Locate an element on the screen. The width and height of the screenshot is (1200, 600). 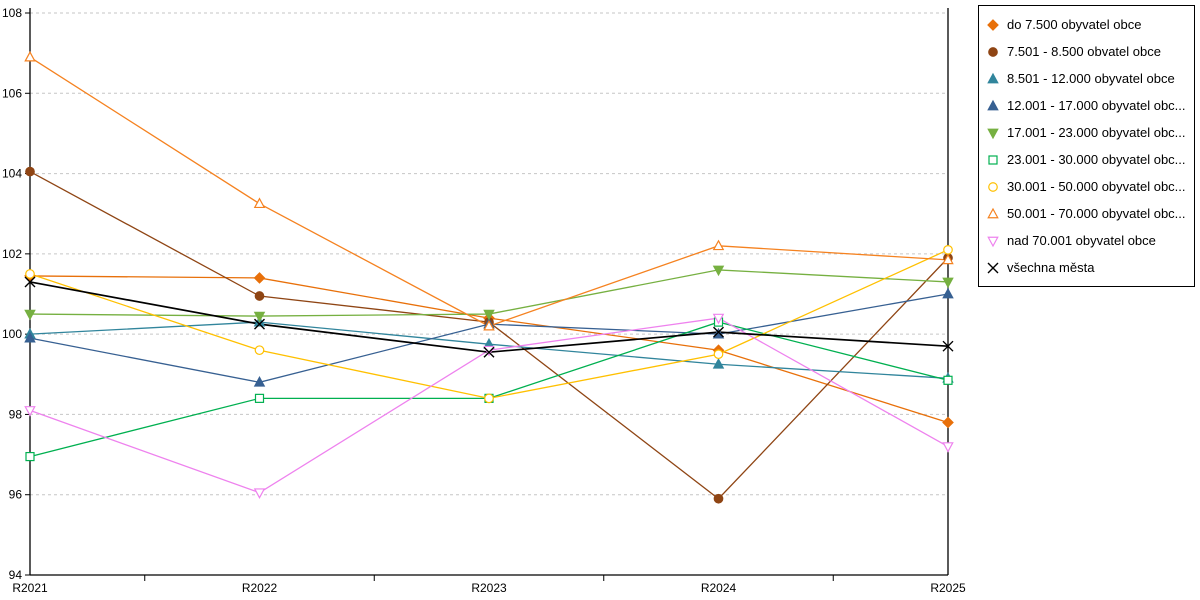
y-tick-label: 94 is located at coordinates (16, 575).